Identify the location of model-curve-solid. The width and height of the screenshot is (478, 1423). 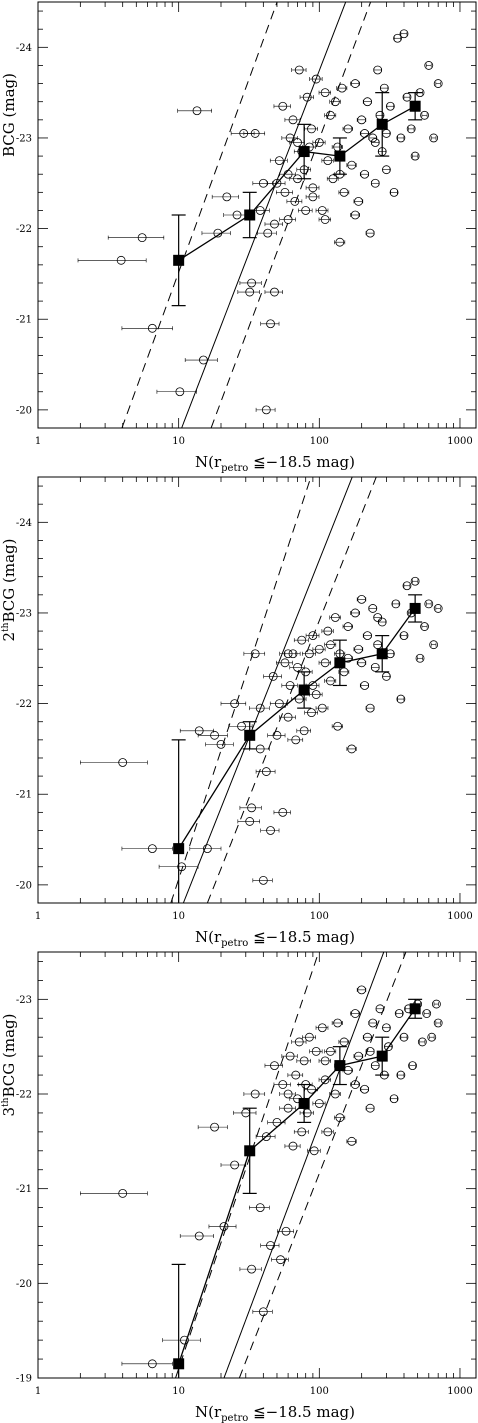
(304, 1165).